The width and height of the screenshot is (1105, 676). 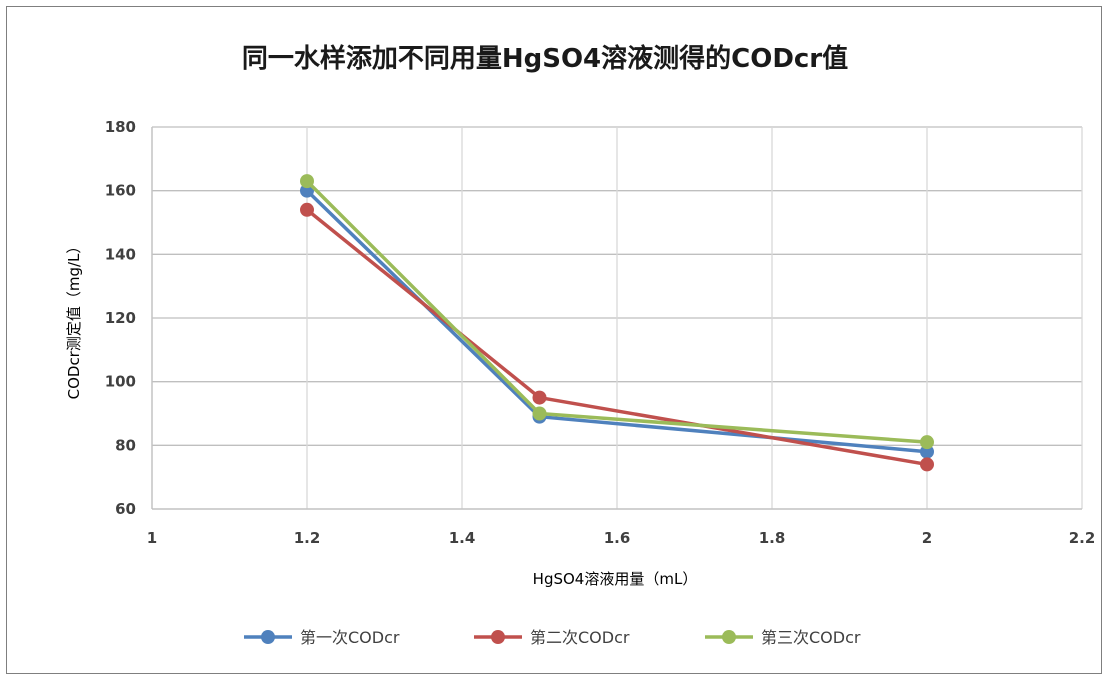 What do you see at coordinates (307, 538) in the screenshot?
I see `x-tick-label: 1.2` at bounding box center [307, 538].